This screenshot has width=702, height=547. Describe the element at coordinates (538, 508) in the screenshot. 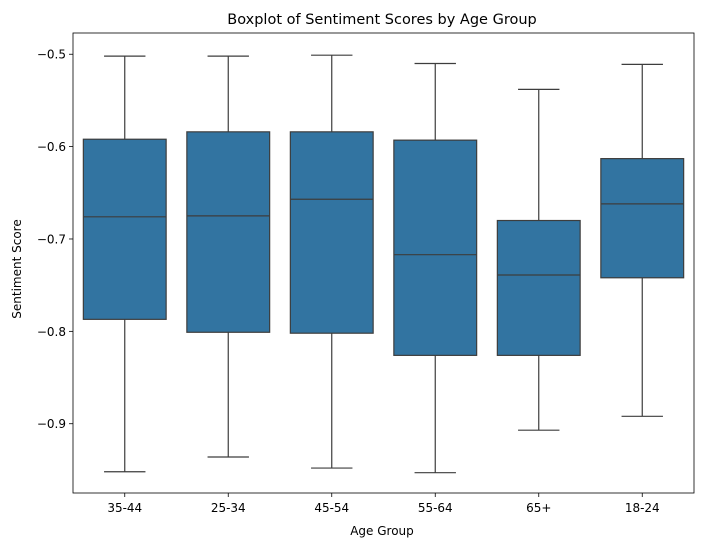

I see `x-tick-label: 65+` at that location.